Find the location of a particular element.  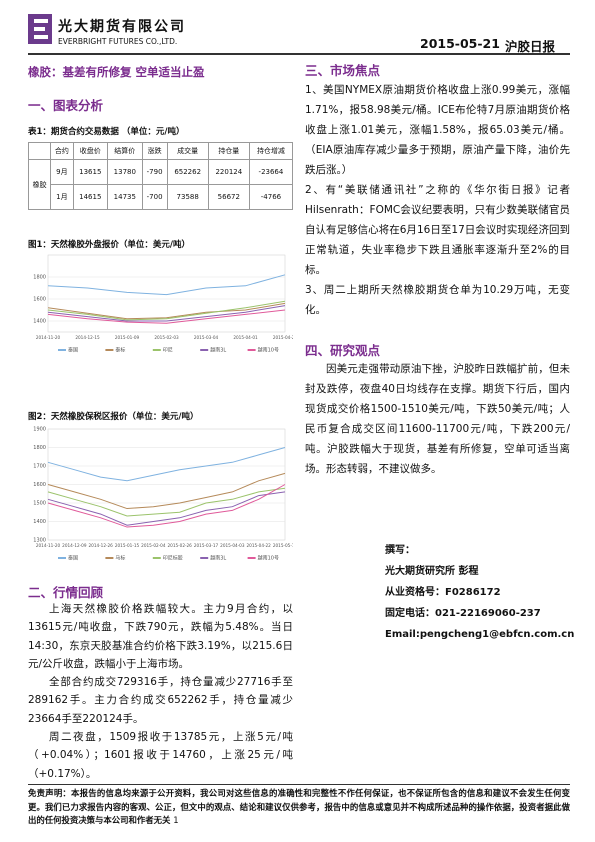

y-tick-label: 1400 is located at coordinates (39, 522).